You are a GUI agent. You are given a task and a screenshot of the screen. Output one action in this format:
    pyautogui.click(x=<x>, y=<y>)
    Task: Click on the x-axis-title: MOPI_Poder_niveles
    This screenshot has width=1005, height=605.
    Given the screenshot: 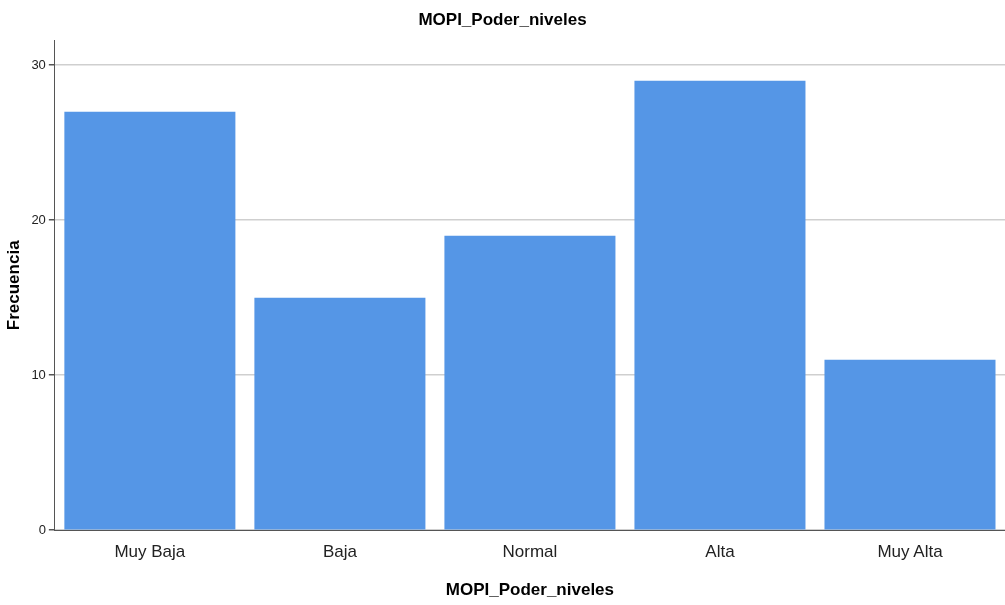 What is the action you would take?
    pyautogui.click(x=530, y=590)
    